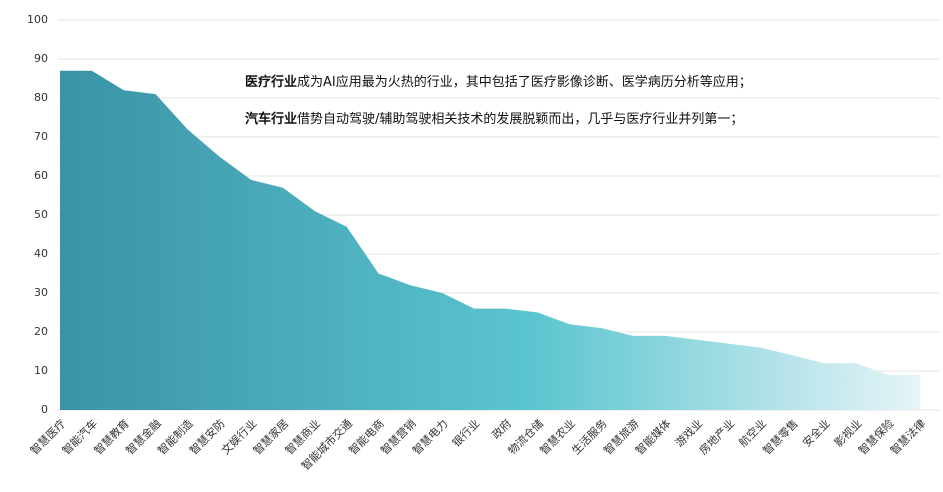 The width and height of the screenshot is (943, 492). I want to click on x-tick-label: 房地产业, so click(716, 436).